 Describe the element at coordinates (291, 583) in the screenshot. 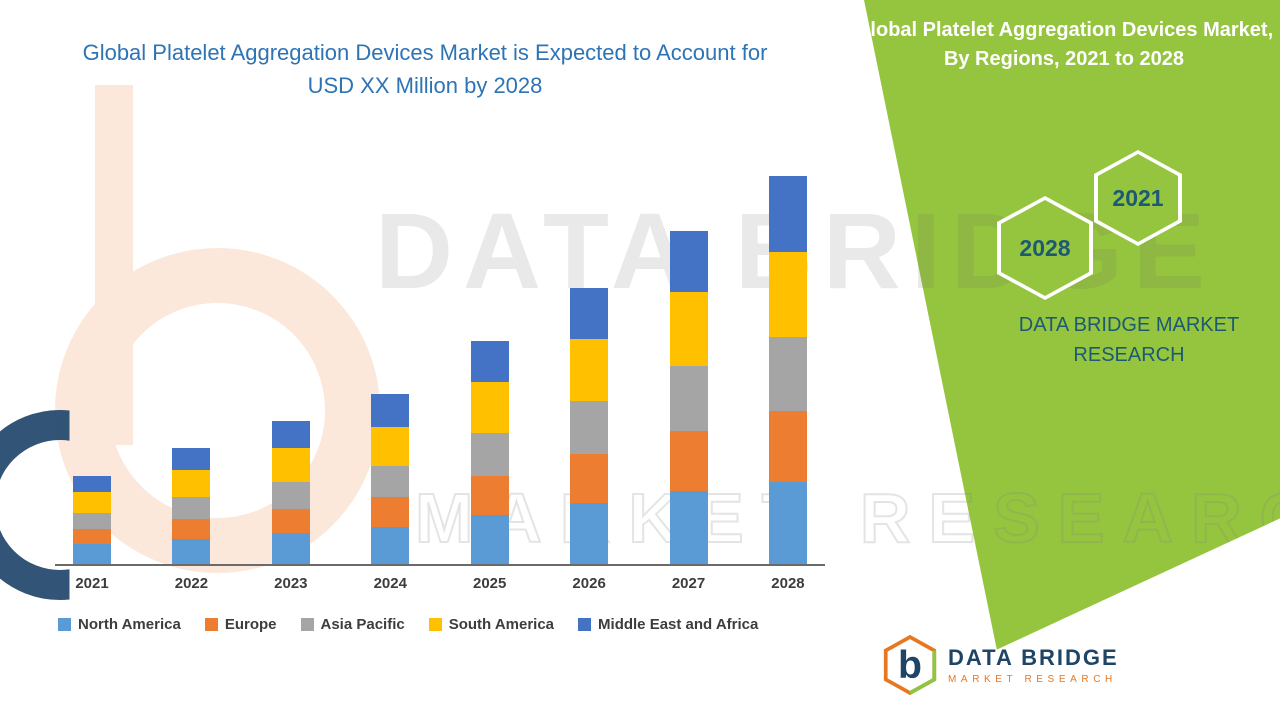

I see `x-axis-label: 2023` at that location.